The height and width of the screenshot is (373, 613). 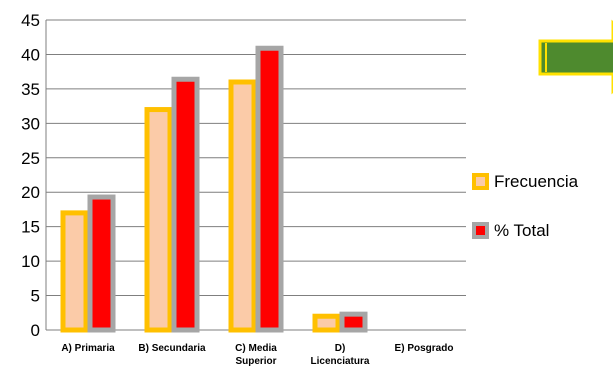 What do you see at coordinates (255, 361) in the screenshot?
I see `x-tick-label: Superior` at bounding box center [255, 361].